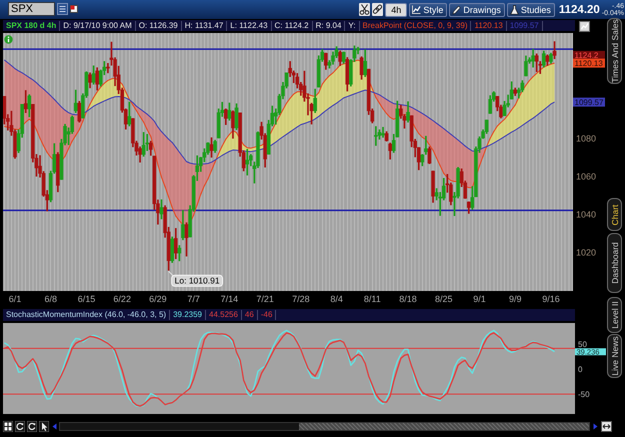 The height and width of the screenshot is (437, 625). Describe the element at coordinates (301, 299) in the screenshot. I see `x-tick-label: 7/28` at that location.